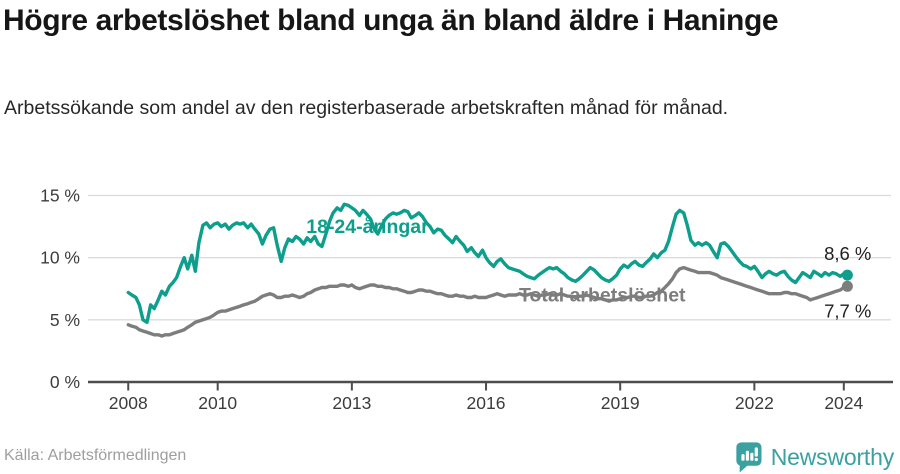 The width and height of the screenshot is (900, 474). What do you see at coordinates (754, 403) in the screenshot?
I see `x-axis-label: 2022` at bounding box center [754, 403].